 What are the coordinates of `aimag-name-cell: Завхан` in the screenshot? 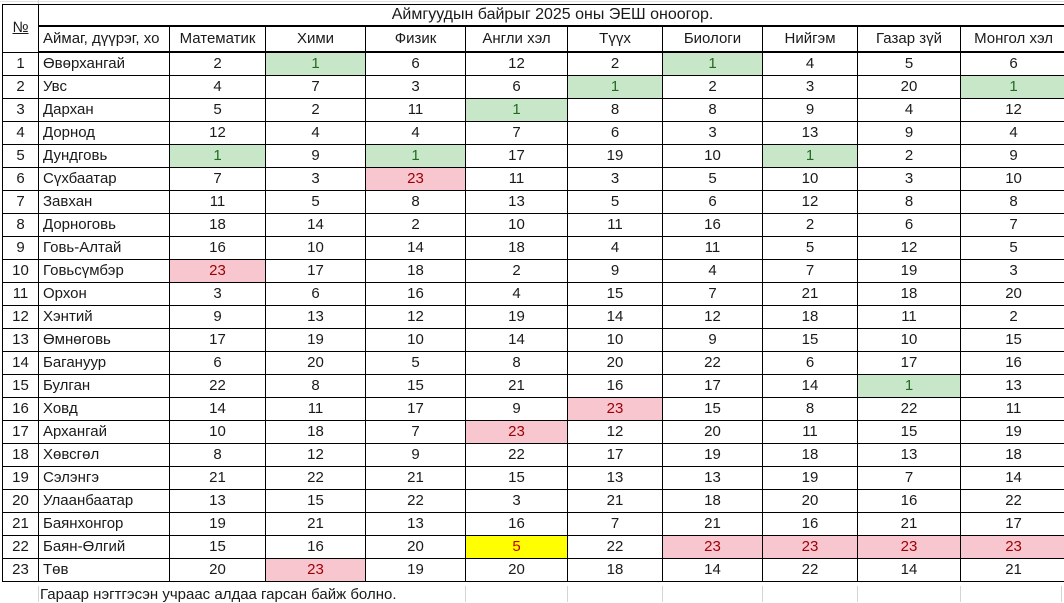 It's located at (104, 202).